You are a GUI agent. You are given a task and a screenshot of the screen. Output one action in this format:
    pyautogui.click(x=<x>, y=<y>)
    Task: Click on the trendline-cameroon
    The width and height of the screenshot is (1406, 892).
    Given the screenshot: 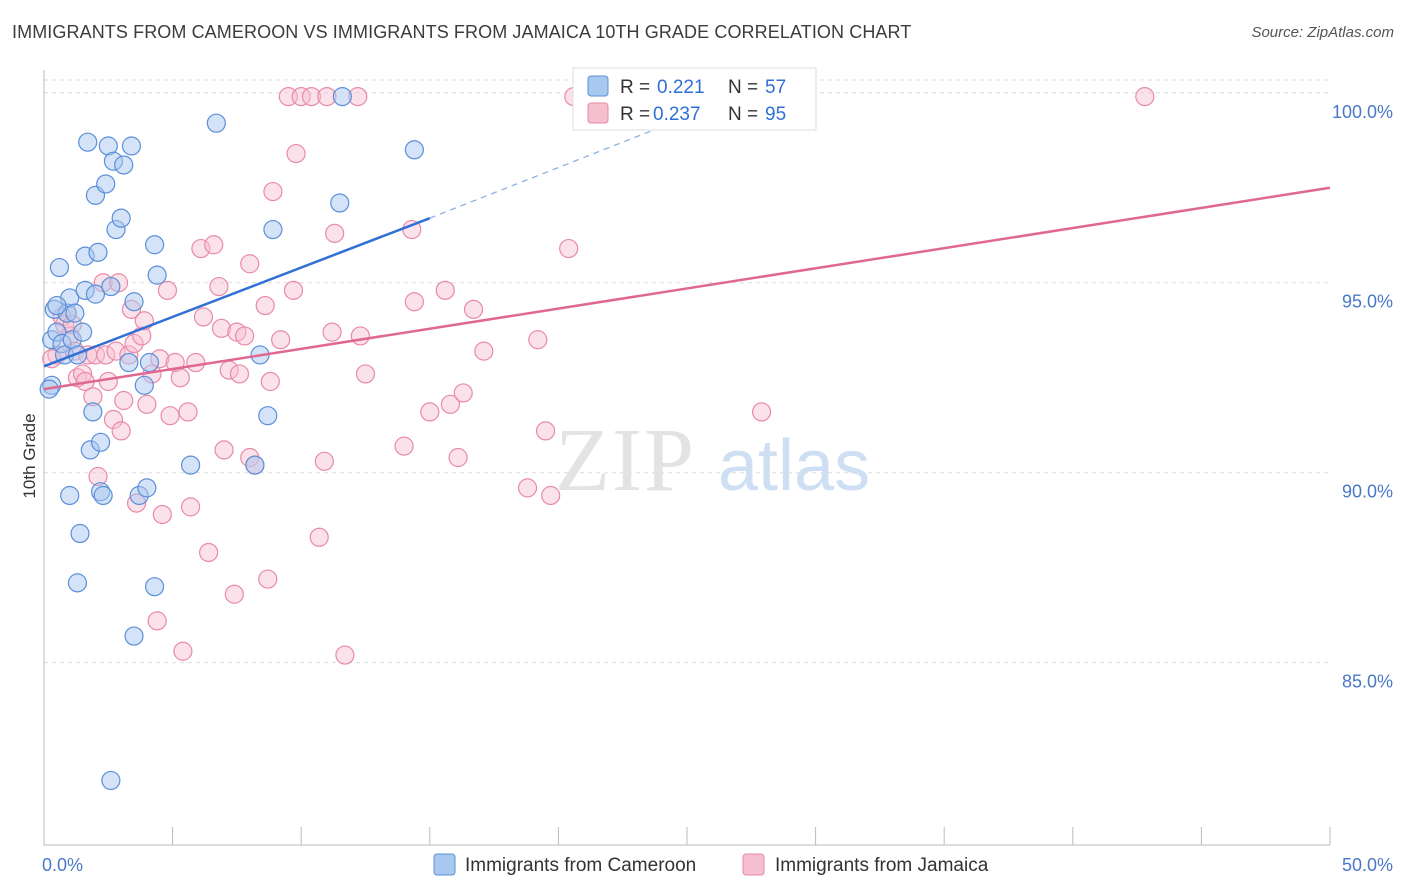 What is the action you would take?
    pyautogui.click(x=237, y=292)
    